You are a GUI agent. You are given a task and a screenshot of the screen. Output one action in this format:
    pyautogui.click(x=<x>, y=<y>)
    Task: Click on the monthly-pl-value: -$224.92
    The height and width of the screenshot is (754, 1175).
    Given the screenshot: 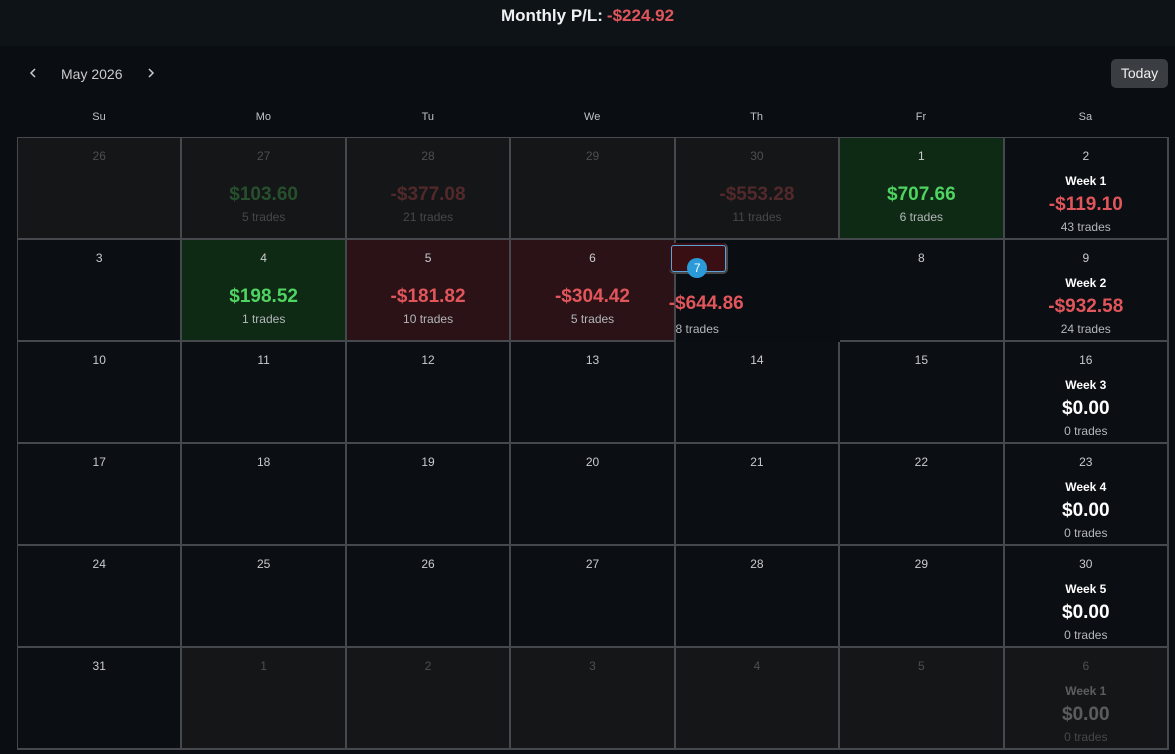 What is the action you would take?
    pyautogui.click(x=640, y=15)
    